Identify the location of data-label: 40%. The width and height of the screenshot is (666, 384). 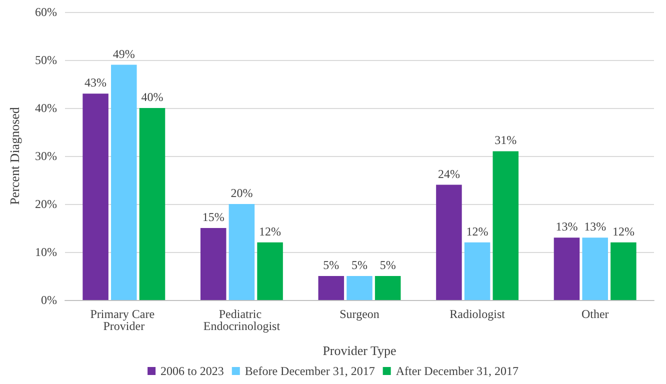
(152, 97).